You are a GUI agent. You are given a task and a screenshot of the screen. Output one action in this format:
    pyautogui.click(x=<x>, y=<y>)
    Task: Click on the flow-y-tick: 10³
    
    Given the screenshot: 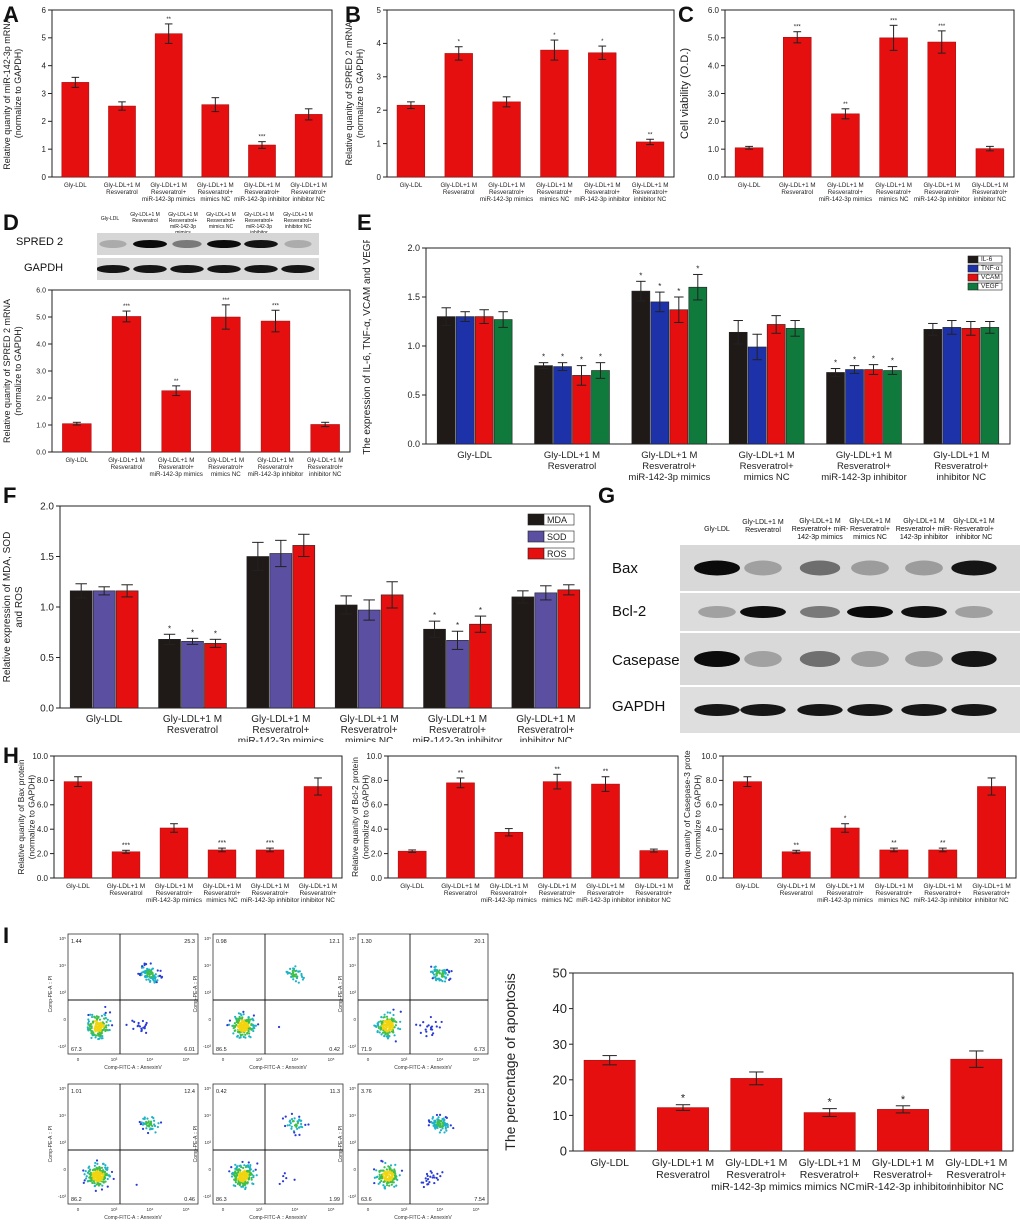 What is the action you would take?
    pyautogui.click(x=62, y=1142)
    